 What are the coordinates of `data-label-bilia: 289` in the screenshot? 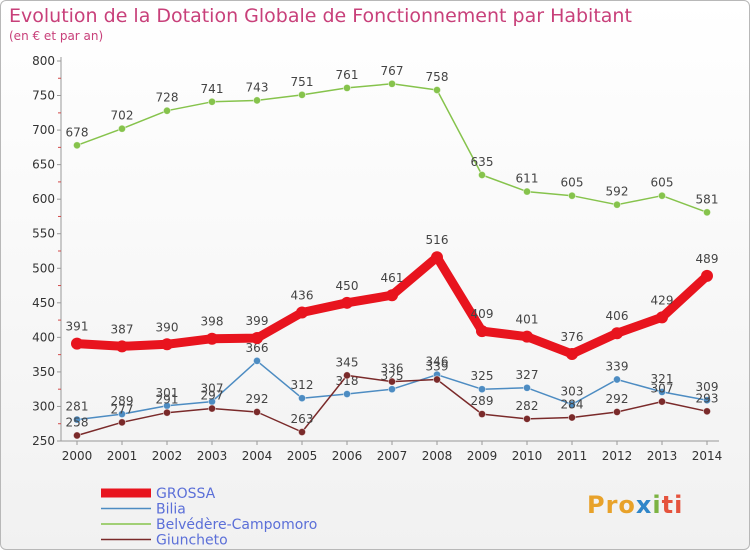 It's located at (122, 401).